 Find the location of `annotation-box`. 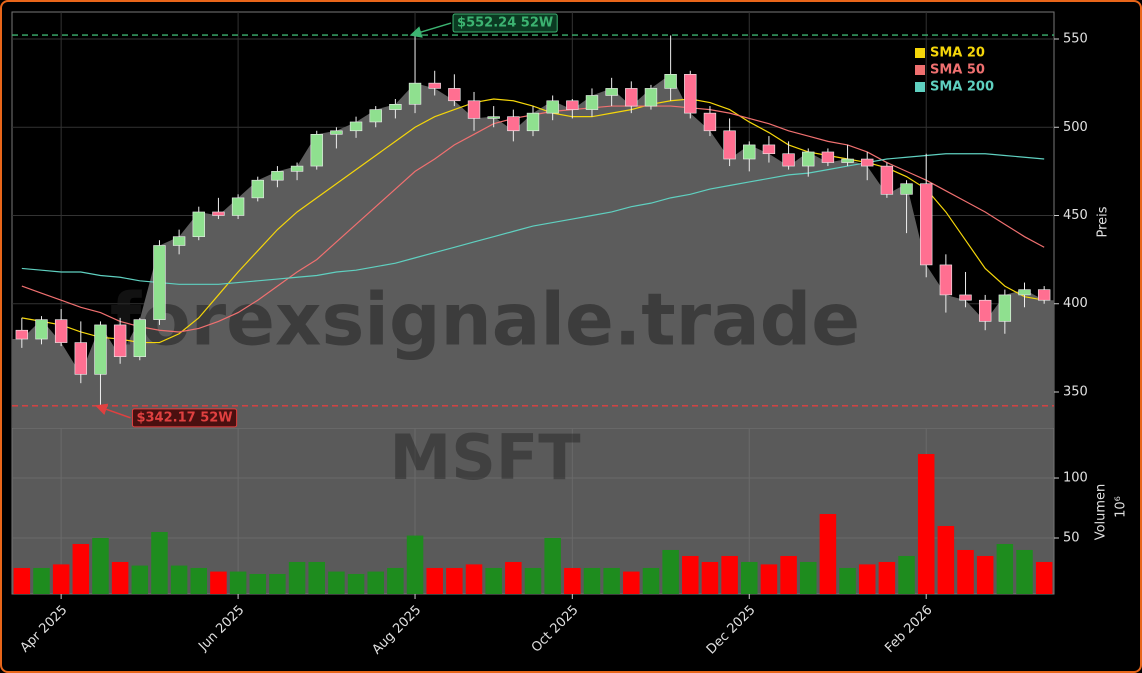

annotation-box is located at coordinates (184, 418).